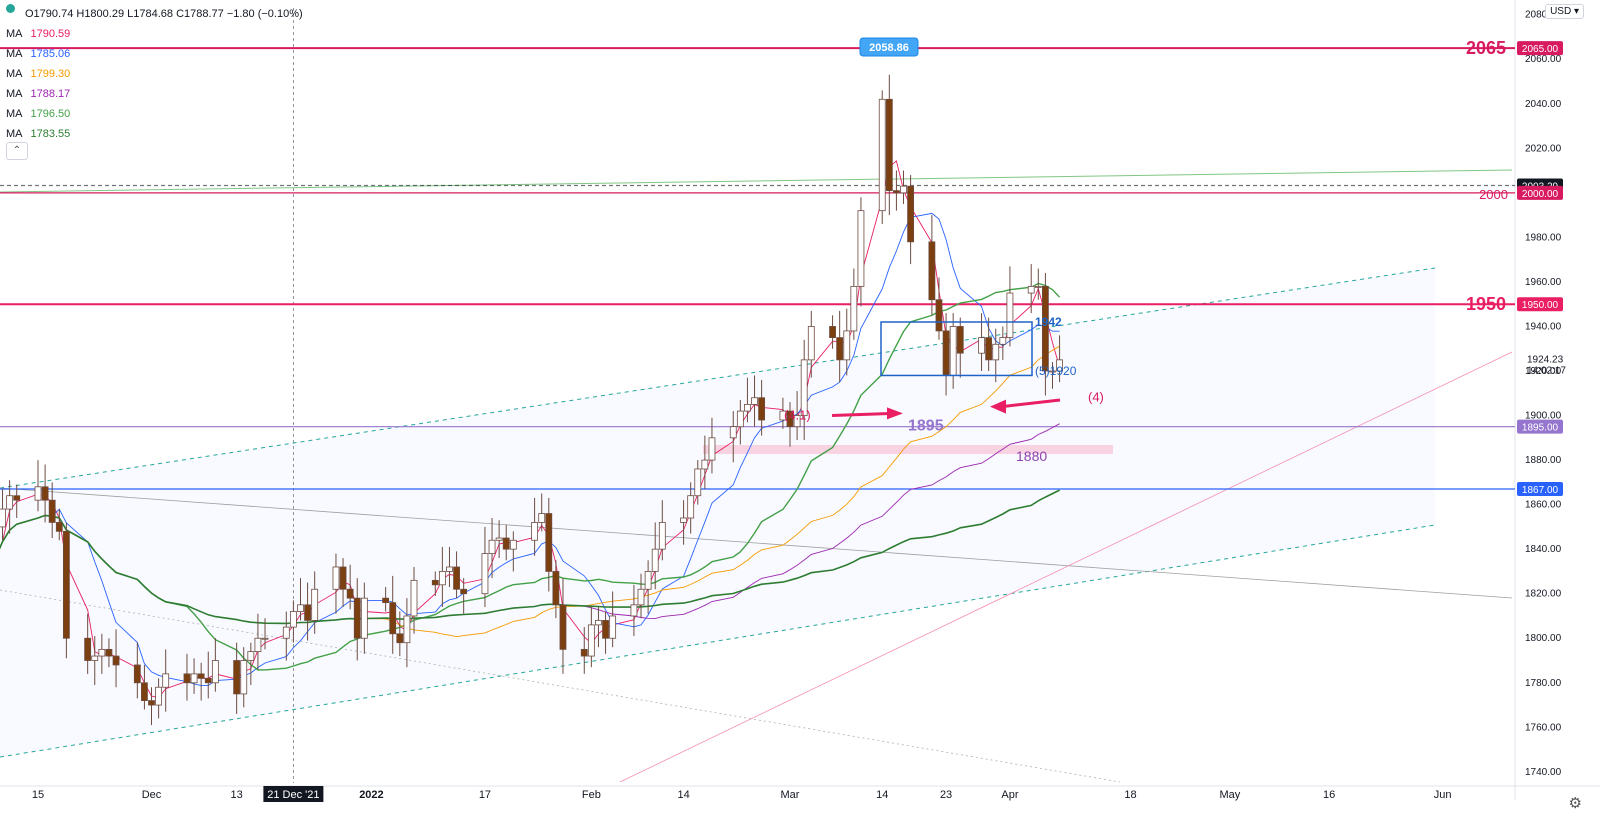 The width and height of the screenshot is (1600, 818). Describe the element at coordinates (1564, 11) in the screenshot. I see `currency-button: USD ▾` at that location.